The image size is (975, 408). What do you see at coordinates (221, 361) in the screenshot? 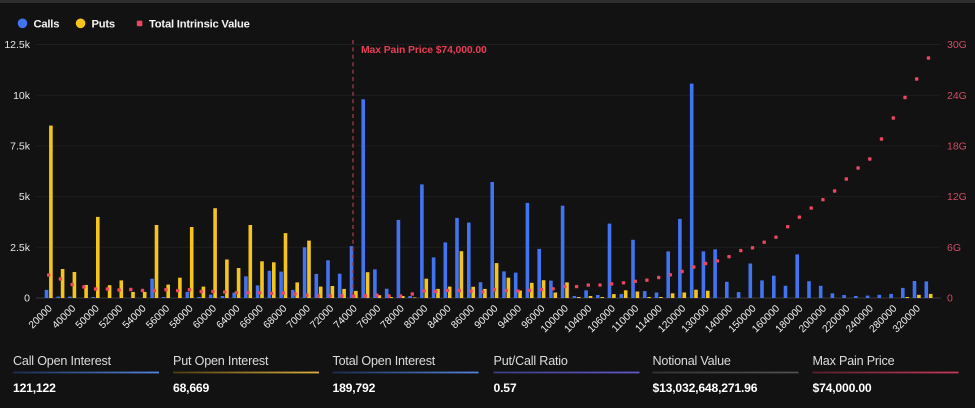
I see `svg-text: Put Open Interest` at bounding box center [221, 361].